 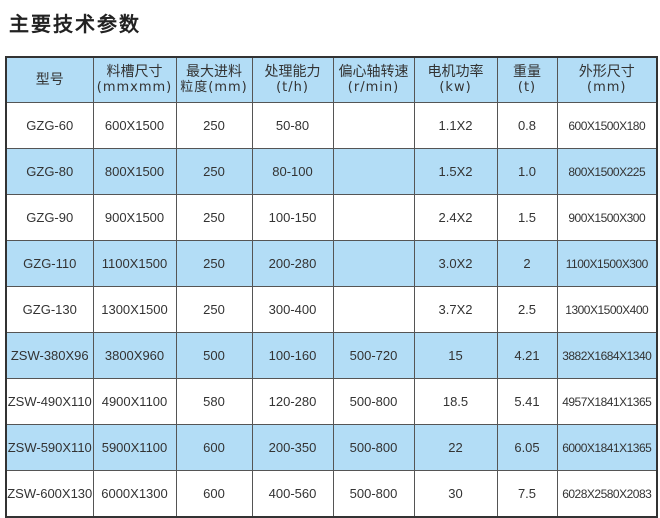 I want to click on header-eccentric-speed: 偏心轴转速 (r/min), so click(x=373, y=79).